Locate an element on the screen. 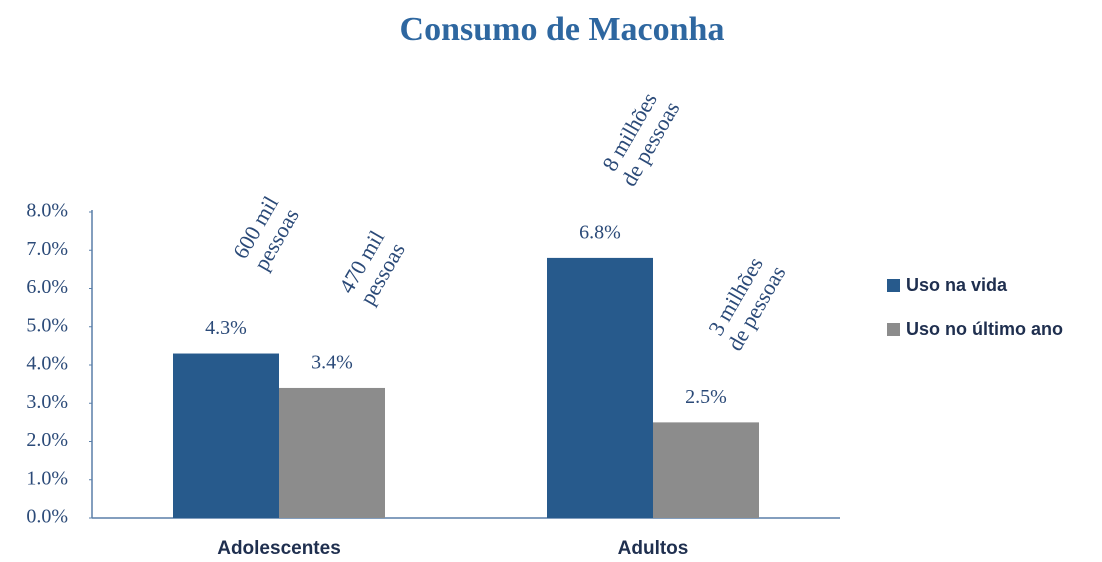 The image size is (1102, 562). value-label: 6.8% is located at coordinates (600, 232).